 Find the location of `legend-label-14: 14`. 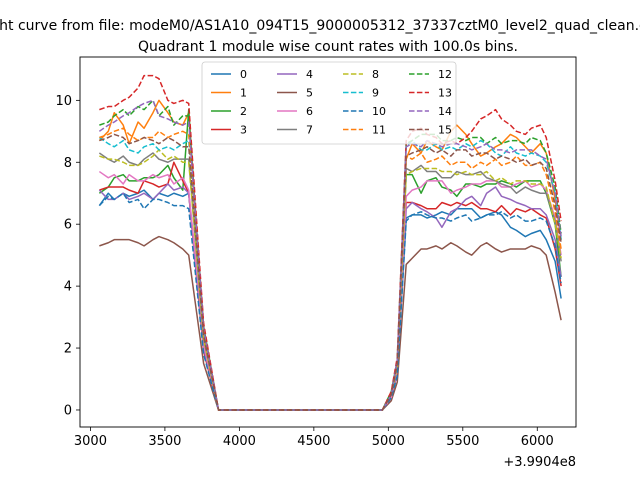

legend-label-14: 14 is located at coordinates (445, 111).